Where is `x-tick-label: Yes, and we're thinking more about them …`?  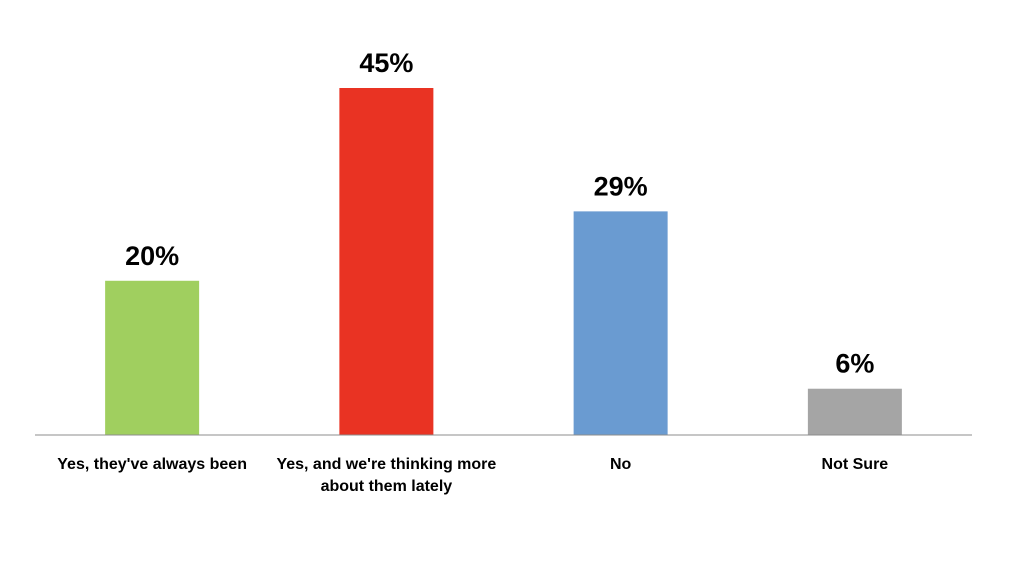 x-tick-label: Yes, and we're thinking more about them … is located at coordinates (386, 475).